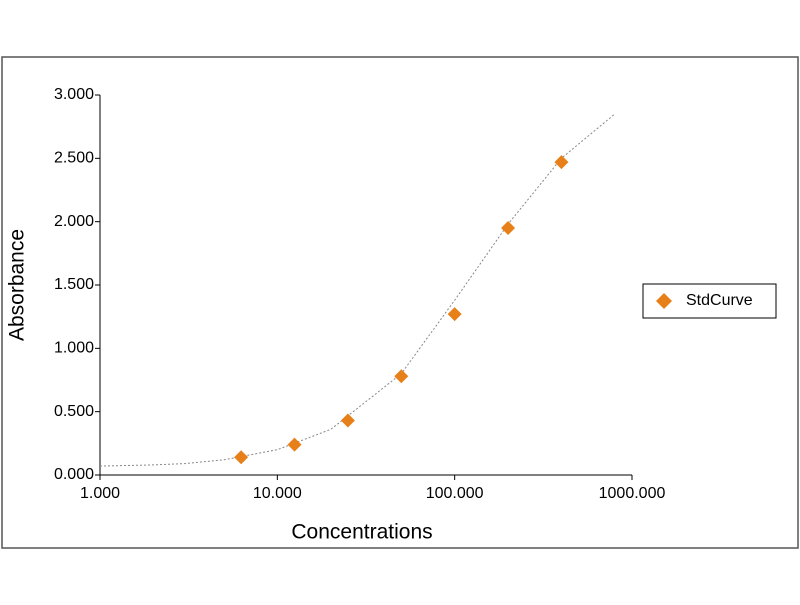 Image resolution: width=800 pixels, height=605 pixels. Describe the element at coordinates (74, 221) in the screenshot. I see `y-tick-label: 2.000` at that location.